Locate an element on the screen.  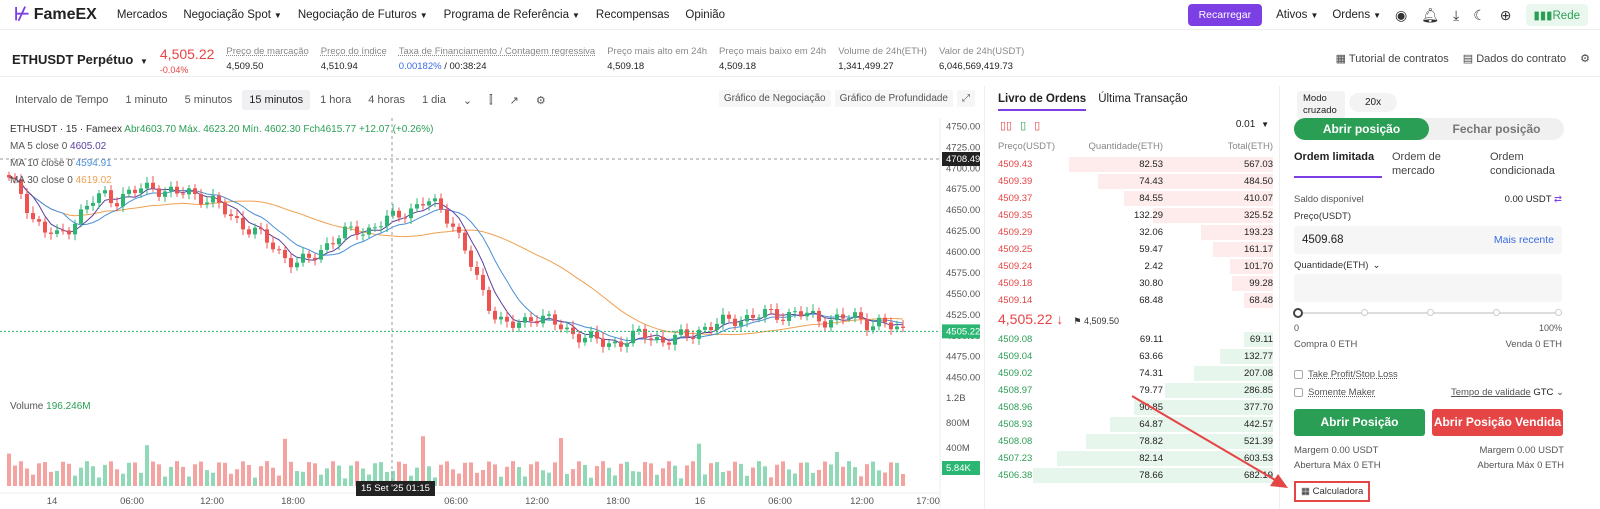
calculator-button: ▦ Calculadora is located at coordinates (1332, 491).